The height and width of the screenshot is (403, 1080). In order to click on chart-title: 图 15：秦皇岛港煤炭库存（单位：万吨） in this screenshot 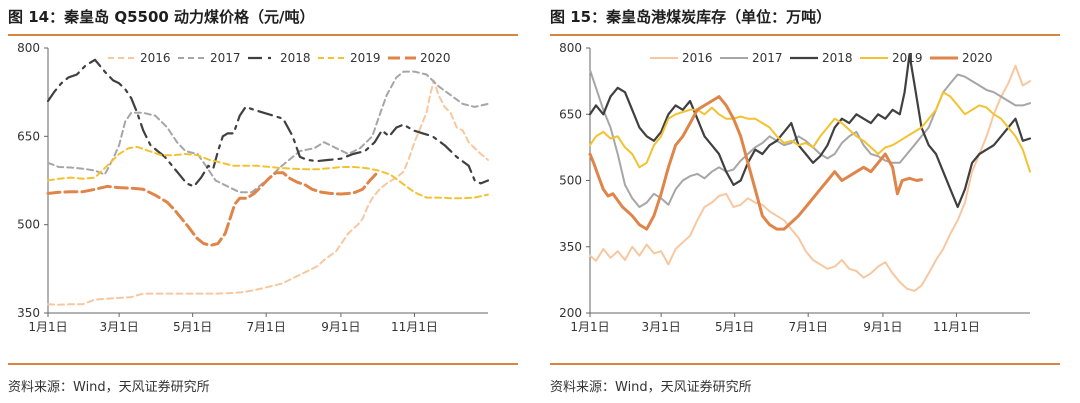, I will do `click(691, 17)`.